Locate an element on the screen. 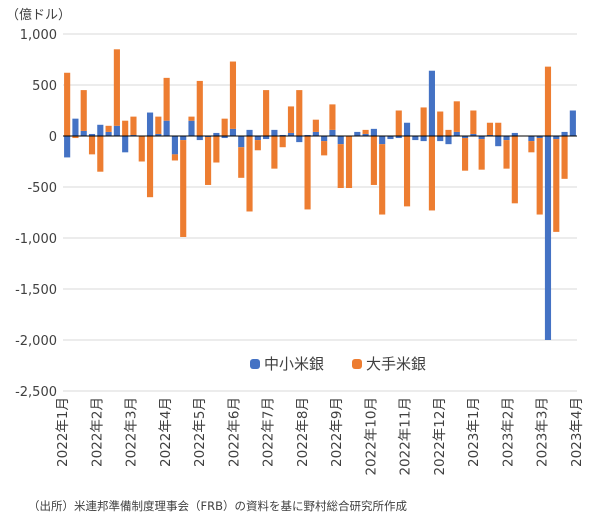  x-tick-label: 2022年6月 is located at coordinates (234, 432).